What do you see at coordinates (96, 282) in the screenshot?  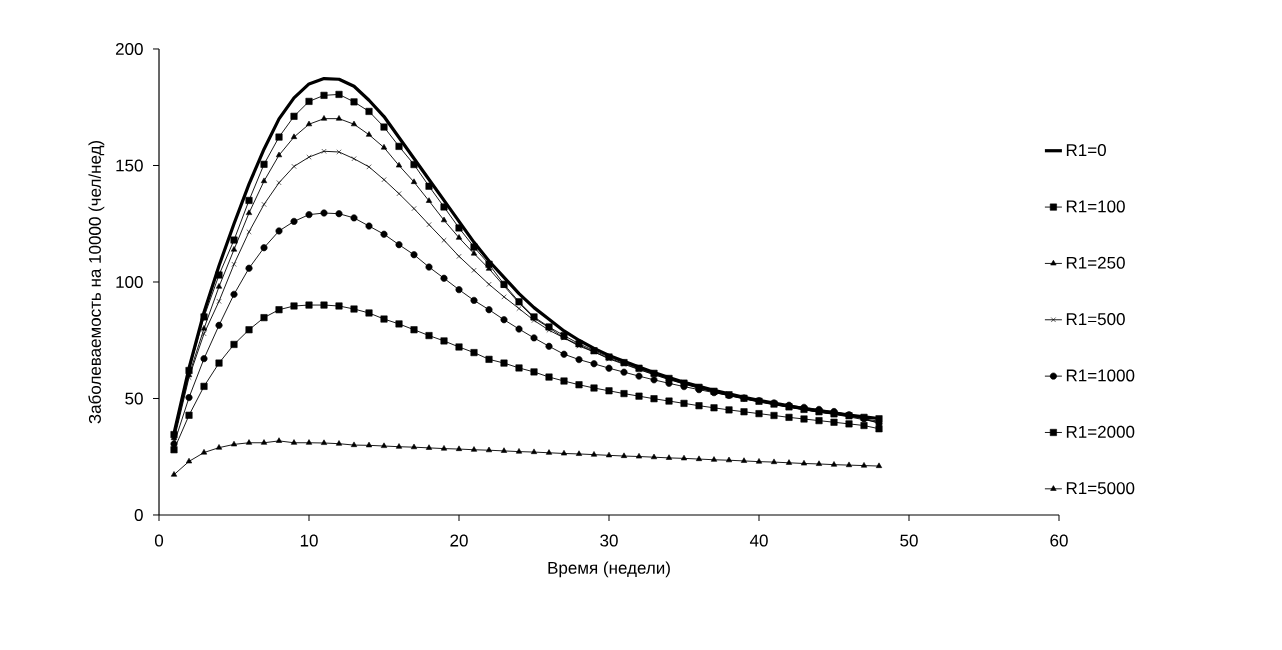 I see `y-axis-title: Заболеваемость на 10000 (чел/нед)` at bounding box center [96, 282].